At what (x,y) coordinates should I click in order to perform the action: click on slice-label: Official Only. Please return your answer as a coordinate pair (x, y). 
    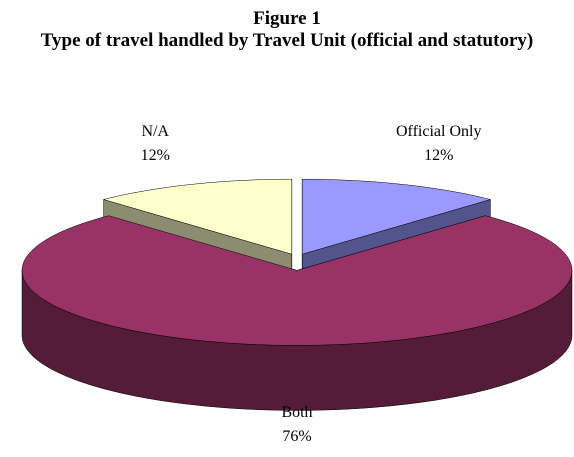
    Looking at the image, I should click on (438, 131).